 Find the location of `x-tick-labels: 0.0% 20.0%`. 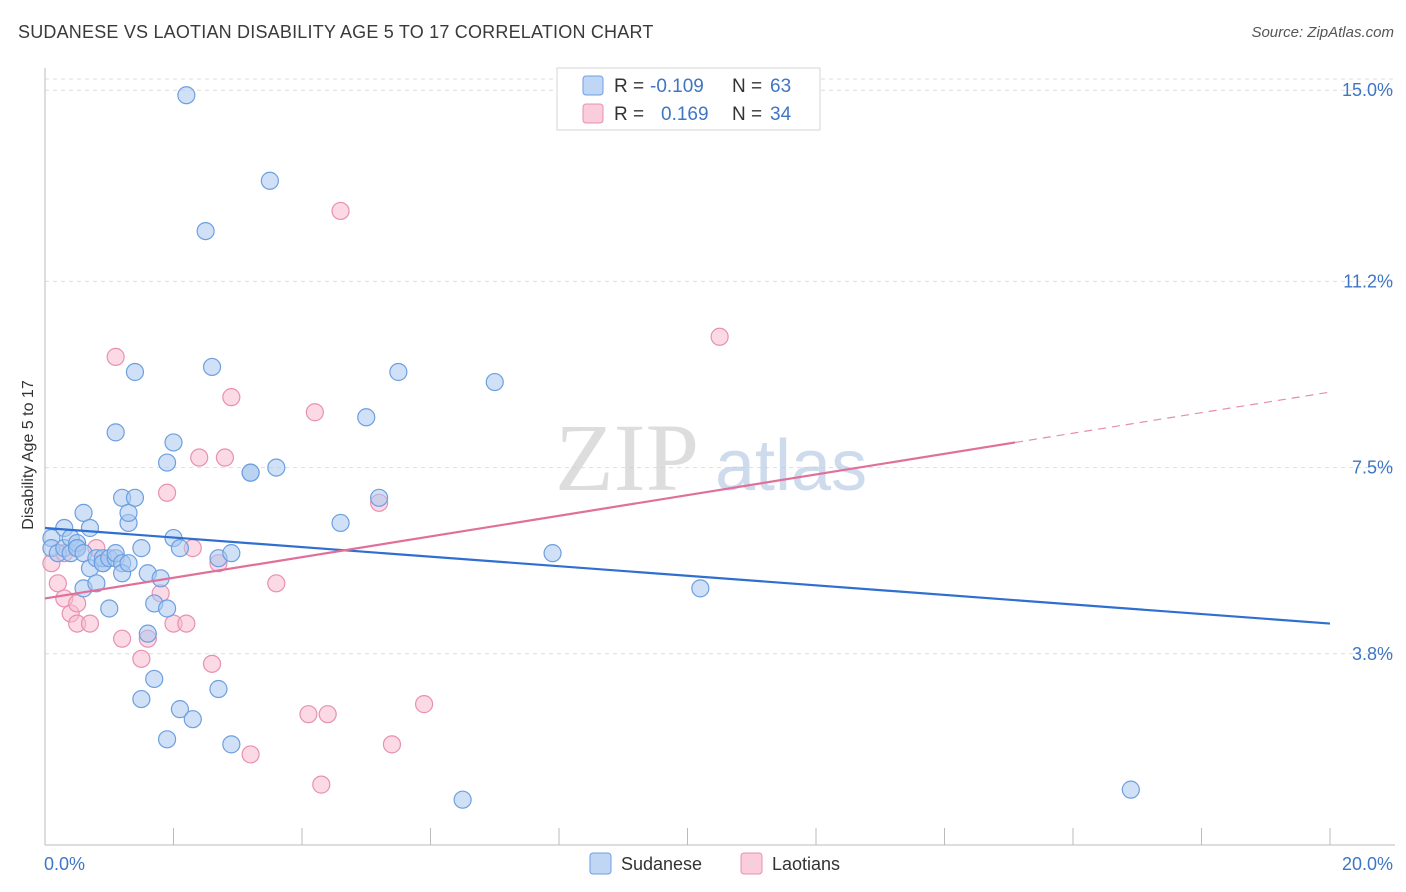

x-tick-labels: 0.0% 20.0% is located at coordinates (718, 864).